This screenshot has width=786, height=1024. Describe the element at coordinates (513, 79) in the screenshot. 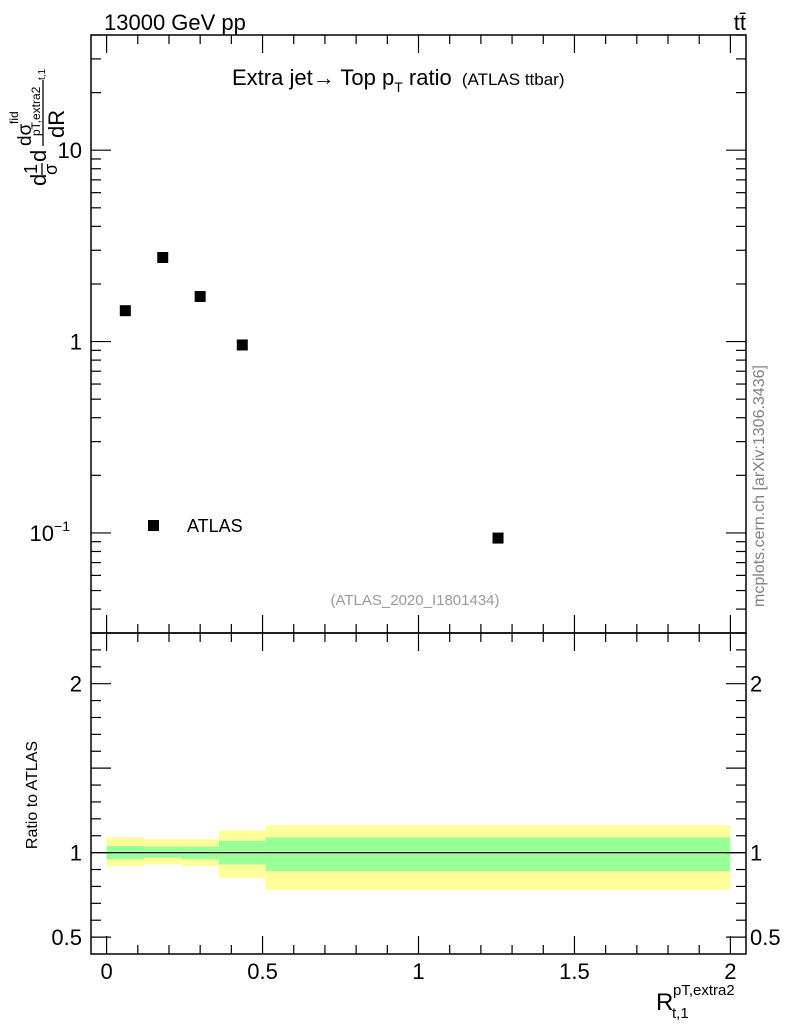

I see `title-note: (ATLAS ttbar)` at that location.